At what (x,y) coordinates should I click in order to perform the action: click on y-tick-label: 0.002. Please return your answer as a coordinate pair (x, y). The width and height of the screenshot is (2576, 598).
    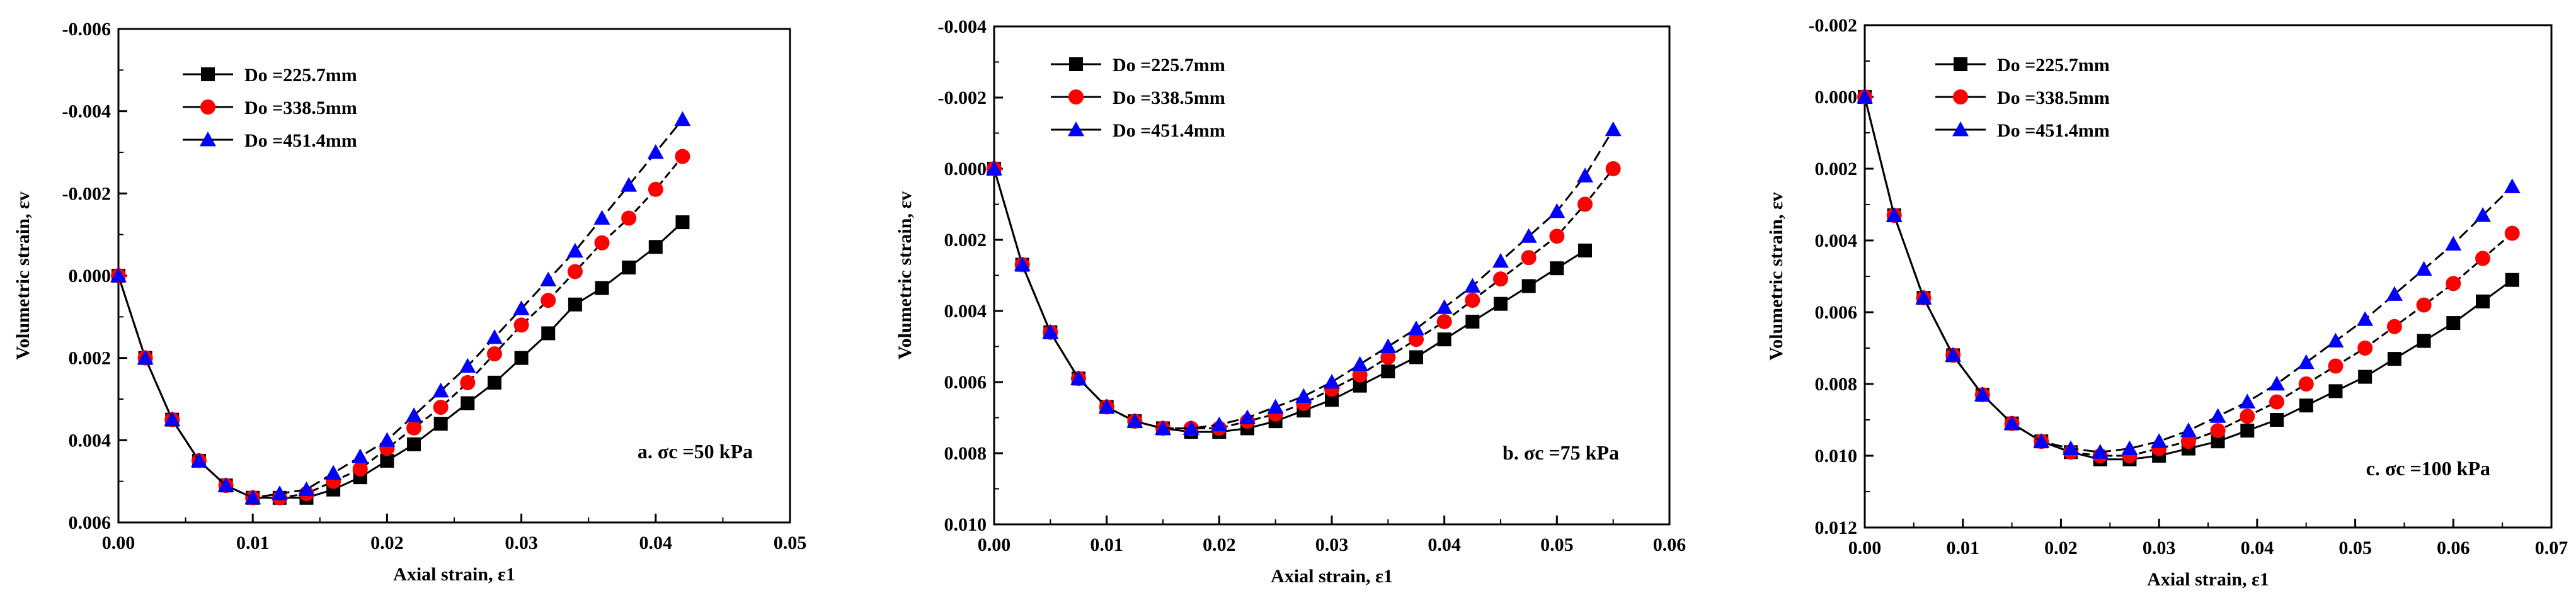
    Looking at the image, I should click on (91, 358).